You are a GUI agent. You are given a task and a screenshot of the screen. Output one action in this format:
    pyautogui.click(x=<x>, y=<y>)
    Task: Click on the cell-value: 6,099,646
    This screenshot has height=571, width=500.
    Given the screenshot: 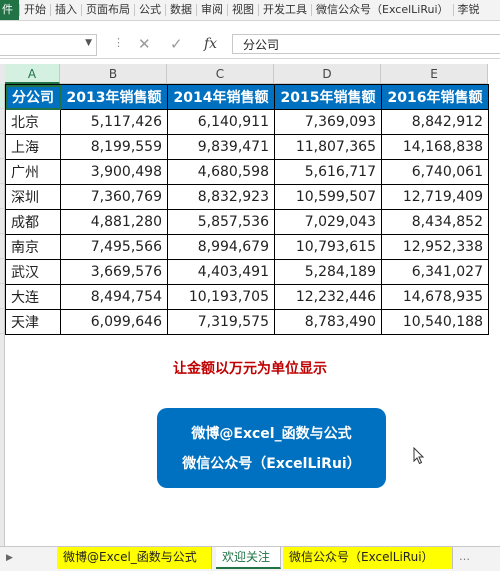 What is the action you would take?
    pyautogui.click(x=114, y=322)
    